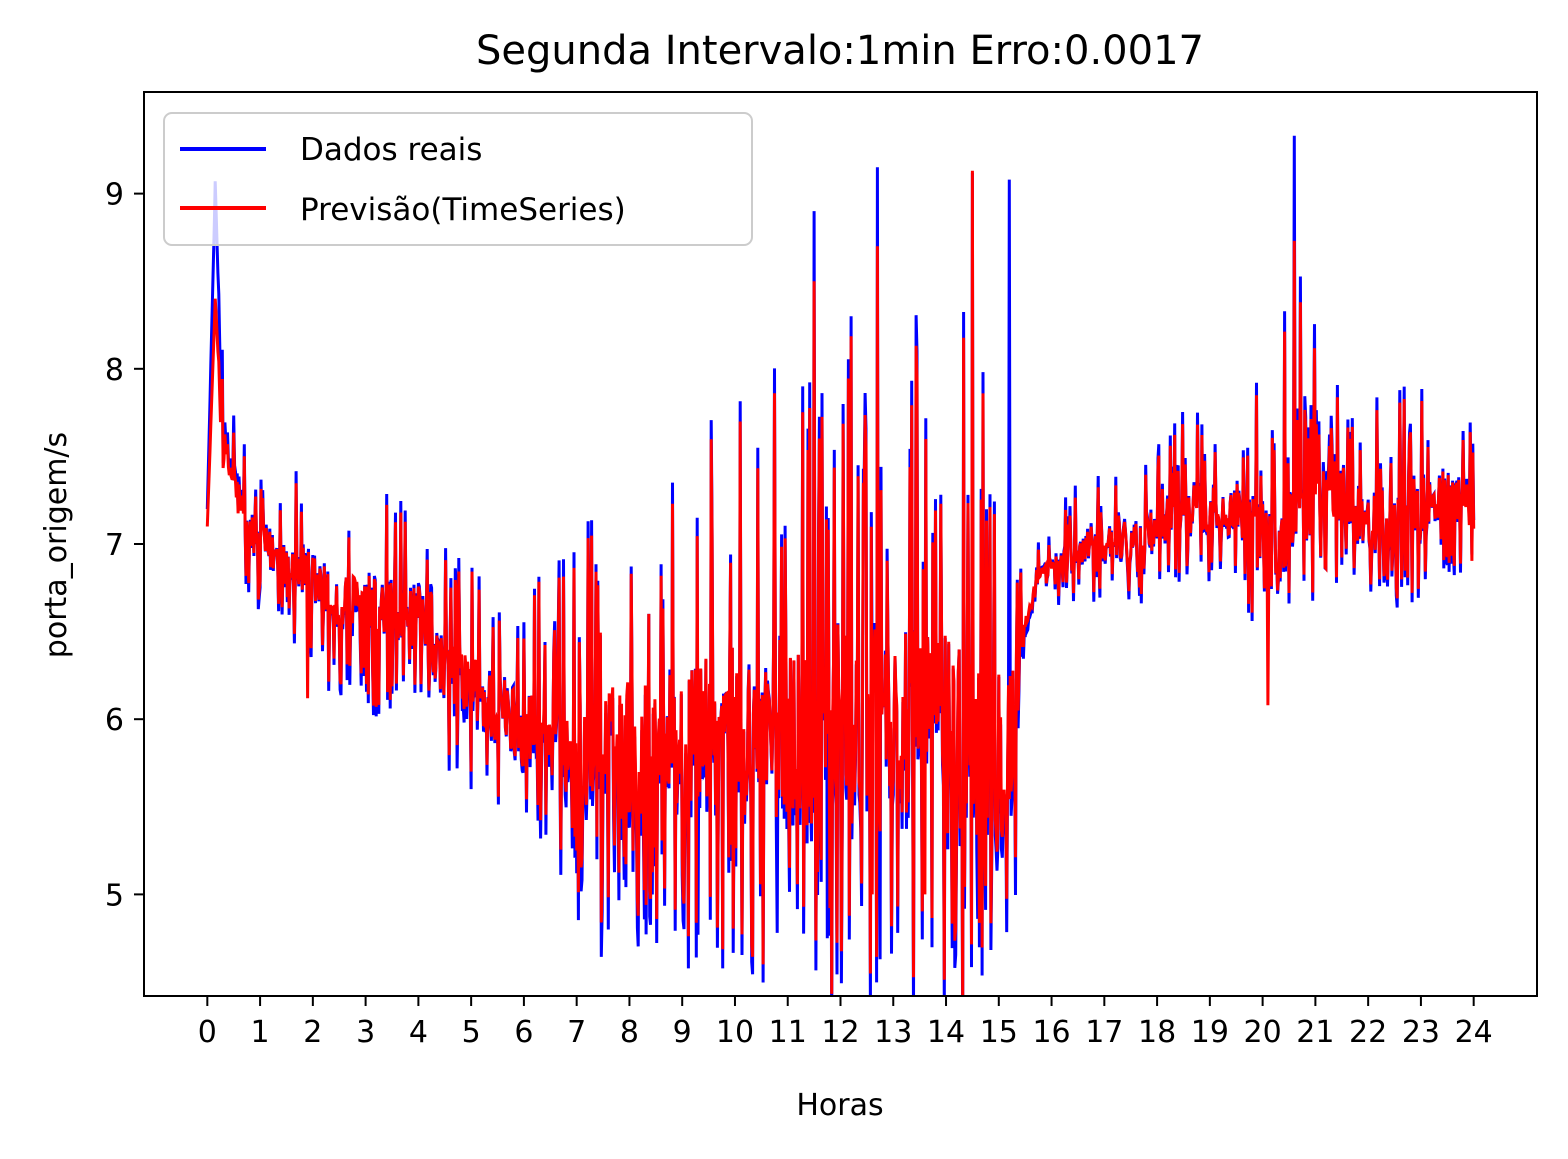 The height and width of the screenshot is (1159, 1568). What do you see at coordinates (1368, 1032) in the screenshot?
I see `x-tick-label: 22` at bounding box center [1368, 1032].